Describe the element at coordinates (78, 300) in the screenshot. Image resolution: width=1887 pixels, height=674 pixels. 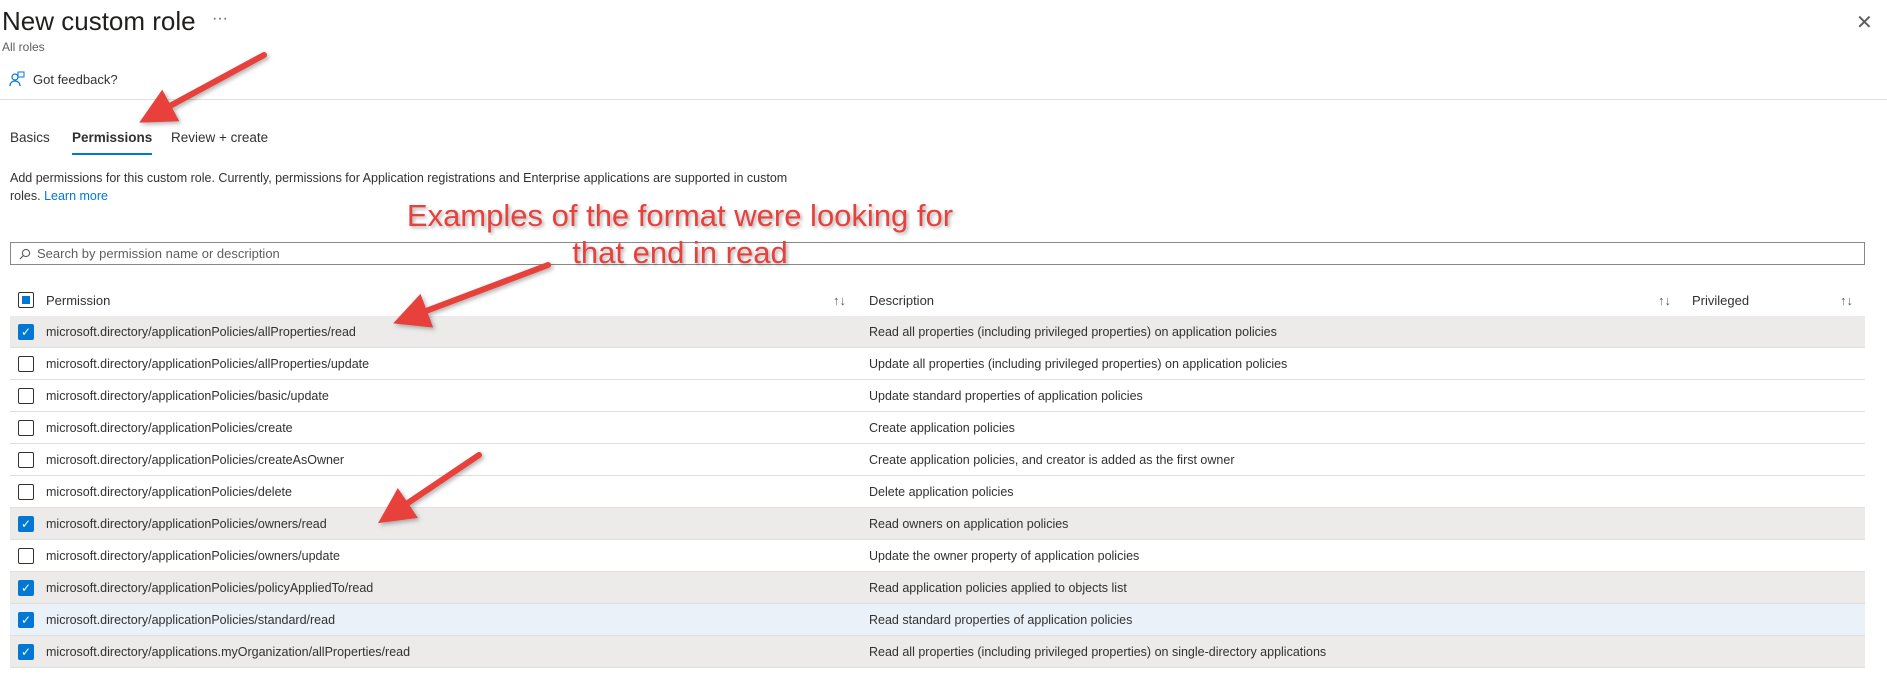
I see `column-permission: Permission` at that location.